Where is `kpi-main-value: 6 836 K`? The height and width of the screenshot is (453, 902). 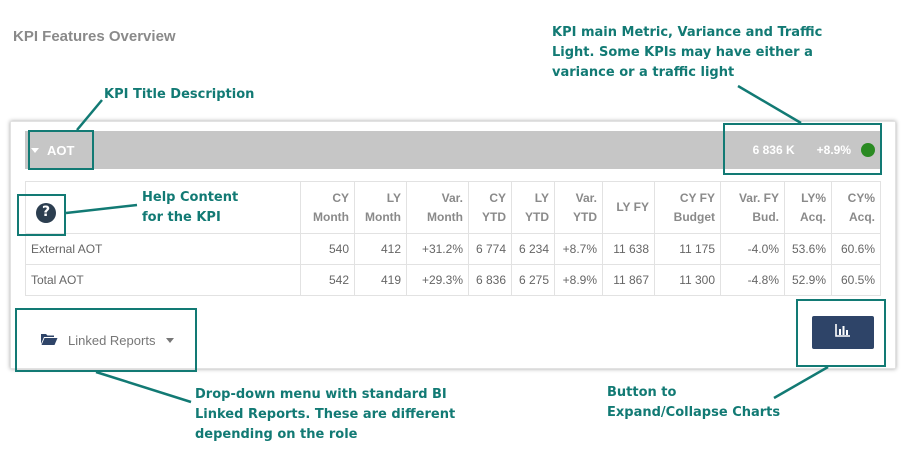
kpi-main-value: 6 836 K is located at coordinates (773, 150).